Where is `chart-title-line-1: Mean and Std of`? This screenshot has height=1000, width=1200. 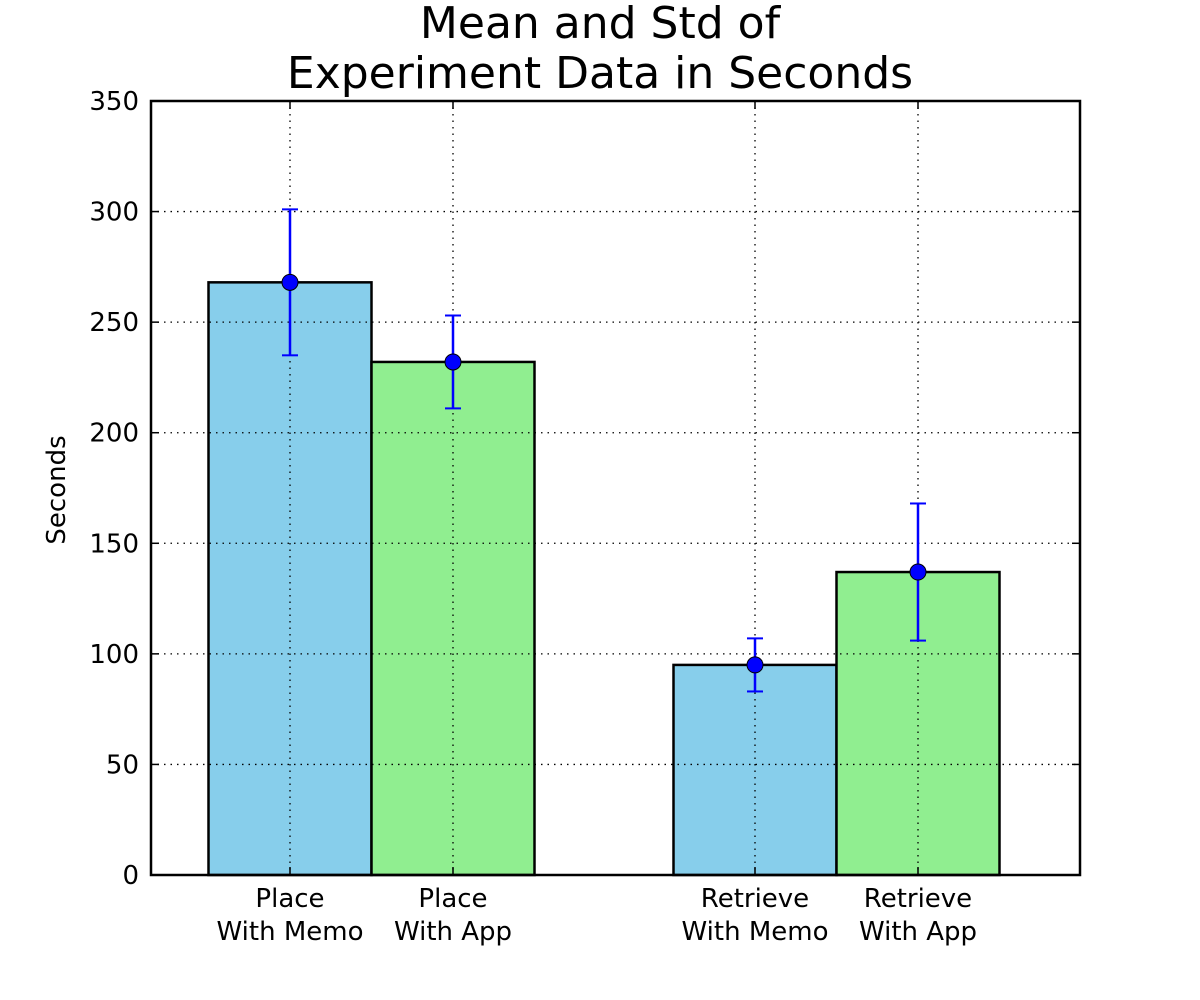 chart-title-line-1: Mean and Std of is located at coordinates (600, 24).